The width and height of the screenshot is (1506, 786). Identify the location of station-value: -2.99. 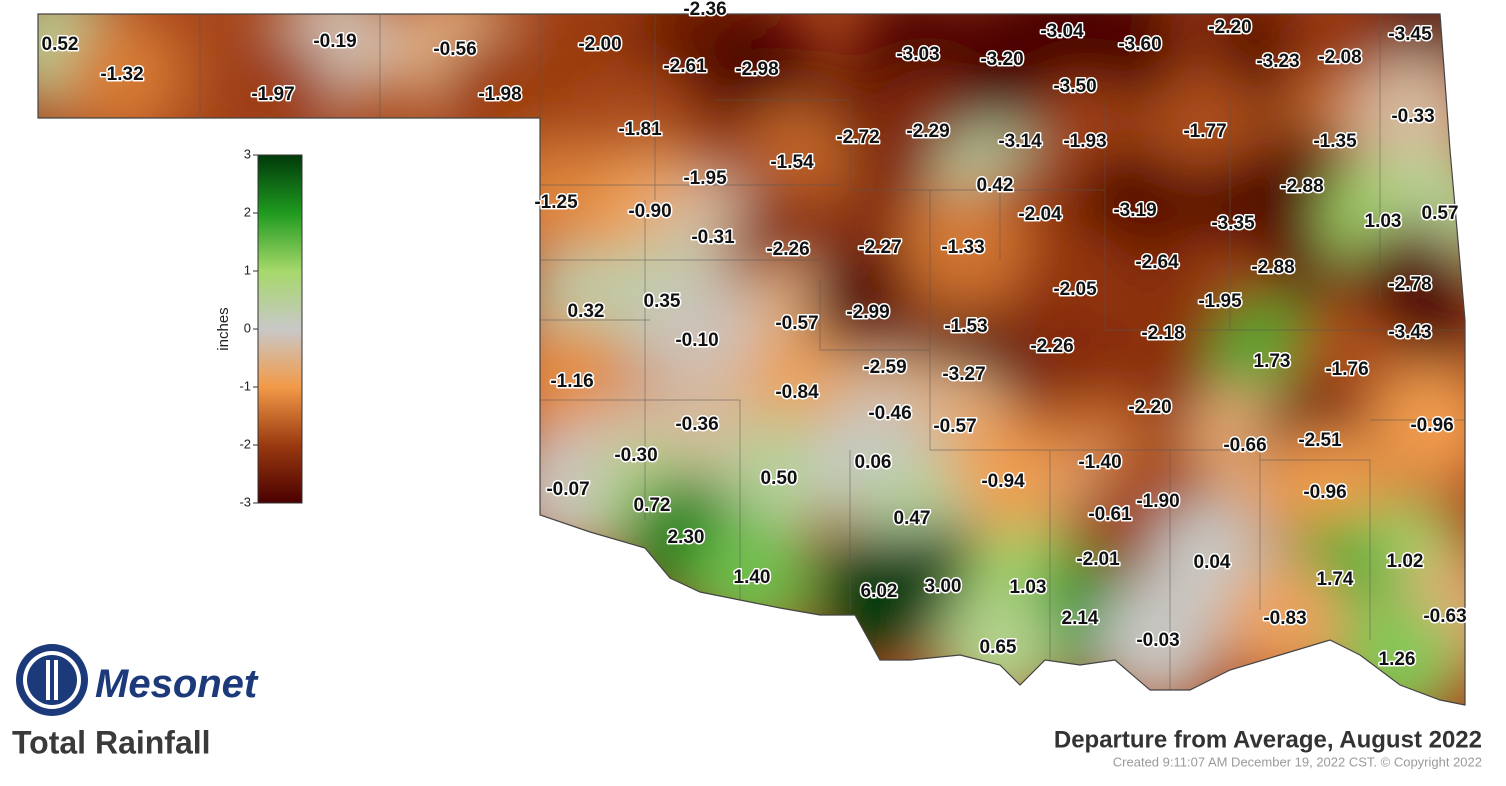
(867, 312).